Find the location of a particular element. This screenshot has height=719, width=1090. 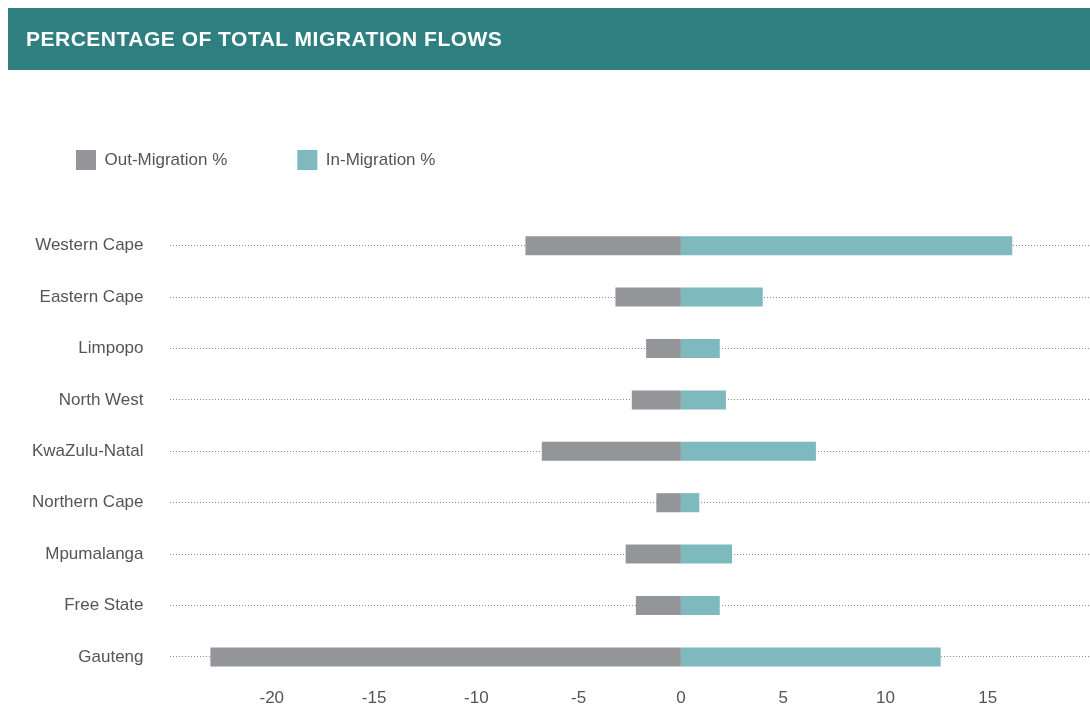

y-tick-label: Eastern Cape is located at coordinates (91, 296).